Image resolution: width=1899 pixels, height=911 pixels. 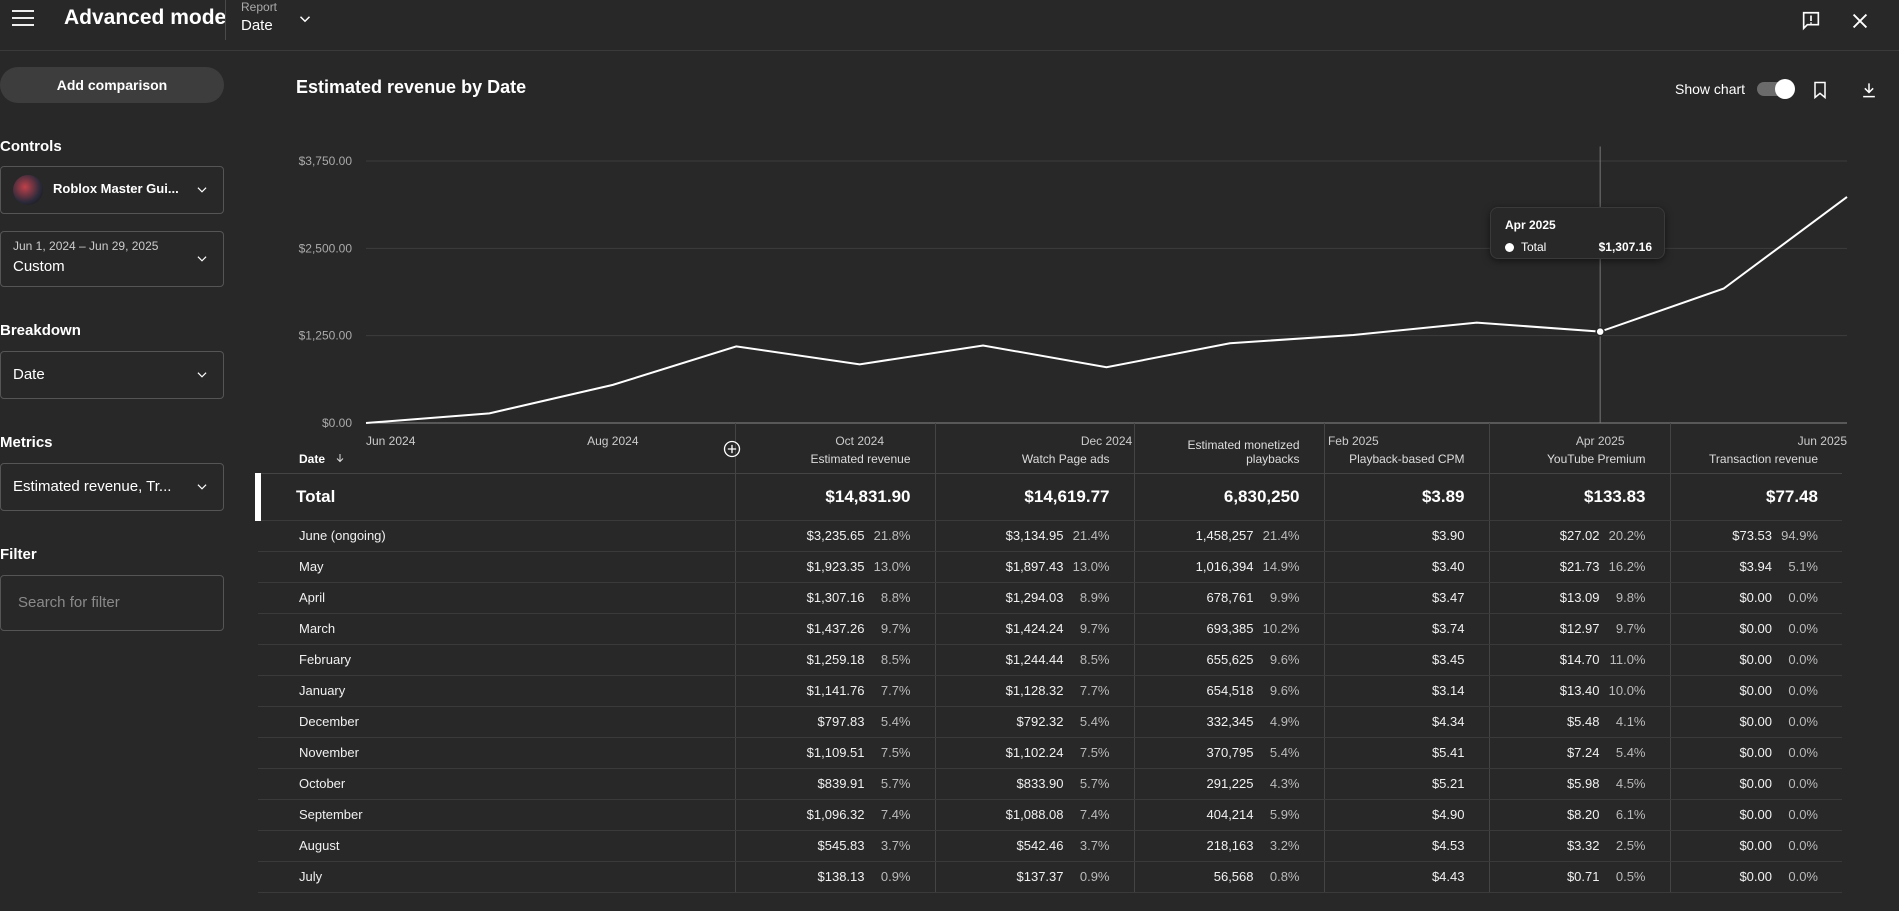 I want to click on total-transaction-revenue: $77.48, so click(x=1755, y=497).